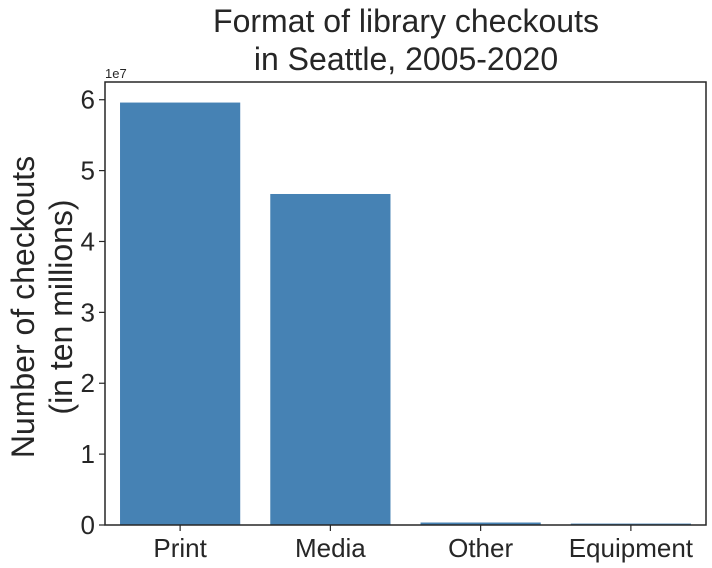 The width and height of the screenshot is (712, 568). Describe the element at coordinates (330, 359) in the screenshot. I see `bar-media` at that location.